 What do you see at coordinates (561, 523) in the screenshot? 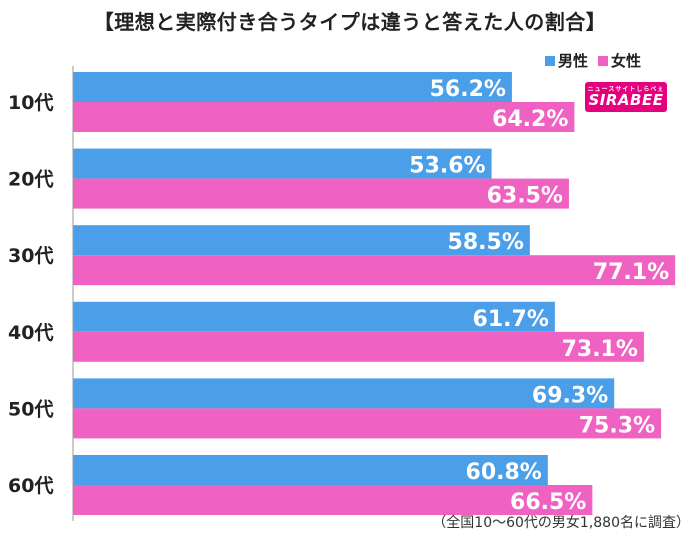
I see `footnote: （全国10〜60代の男女1,880名に調査）` at bounding box center [561, 523].